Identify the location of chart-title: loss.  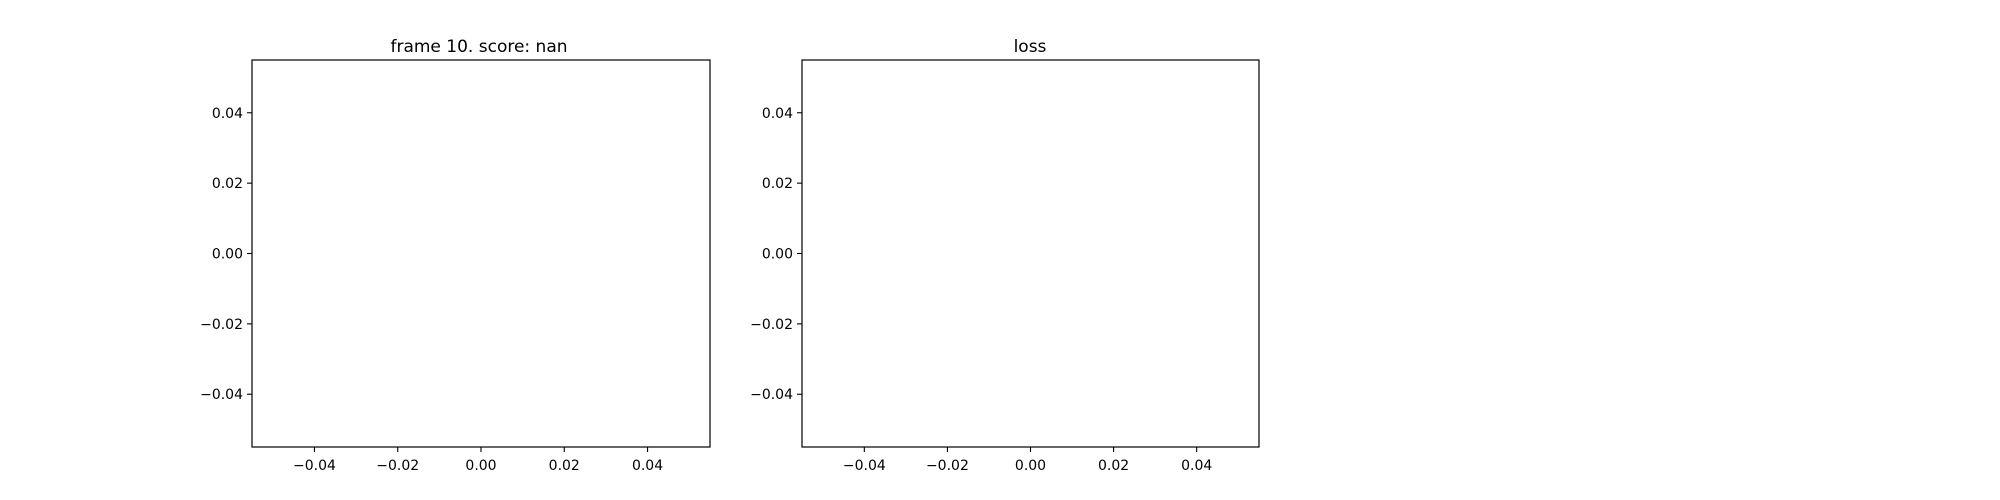
(1030, 47).